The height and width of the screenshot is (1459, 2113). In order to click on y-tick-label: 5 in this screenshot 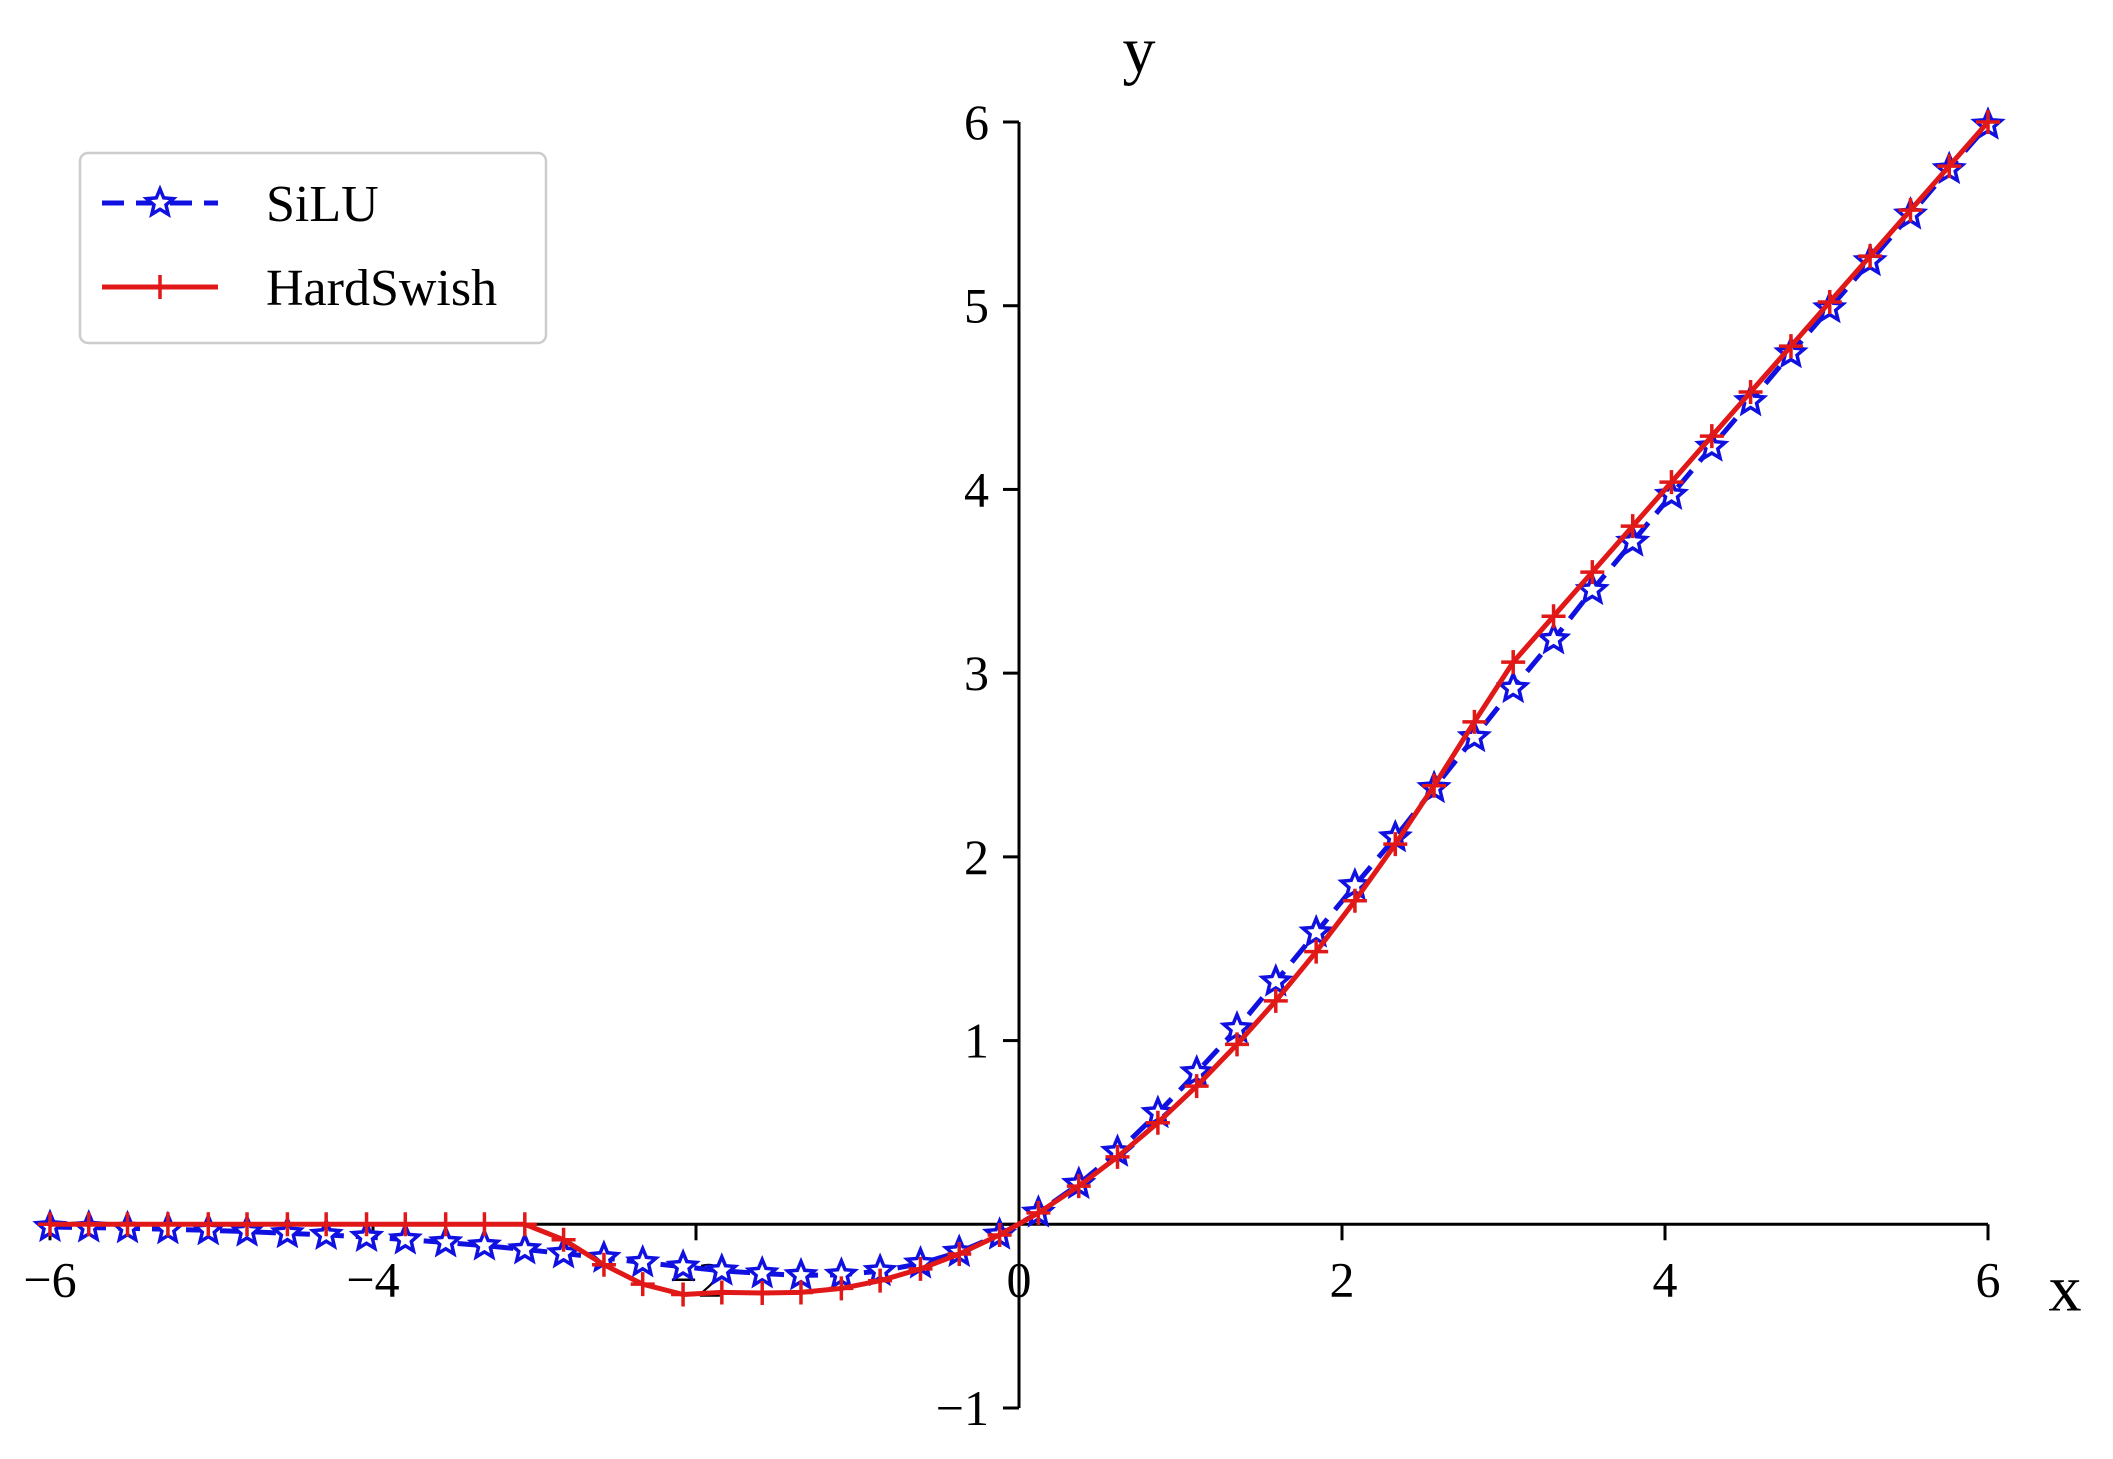, I will do `click(976, 306)`.